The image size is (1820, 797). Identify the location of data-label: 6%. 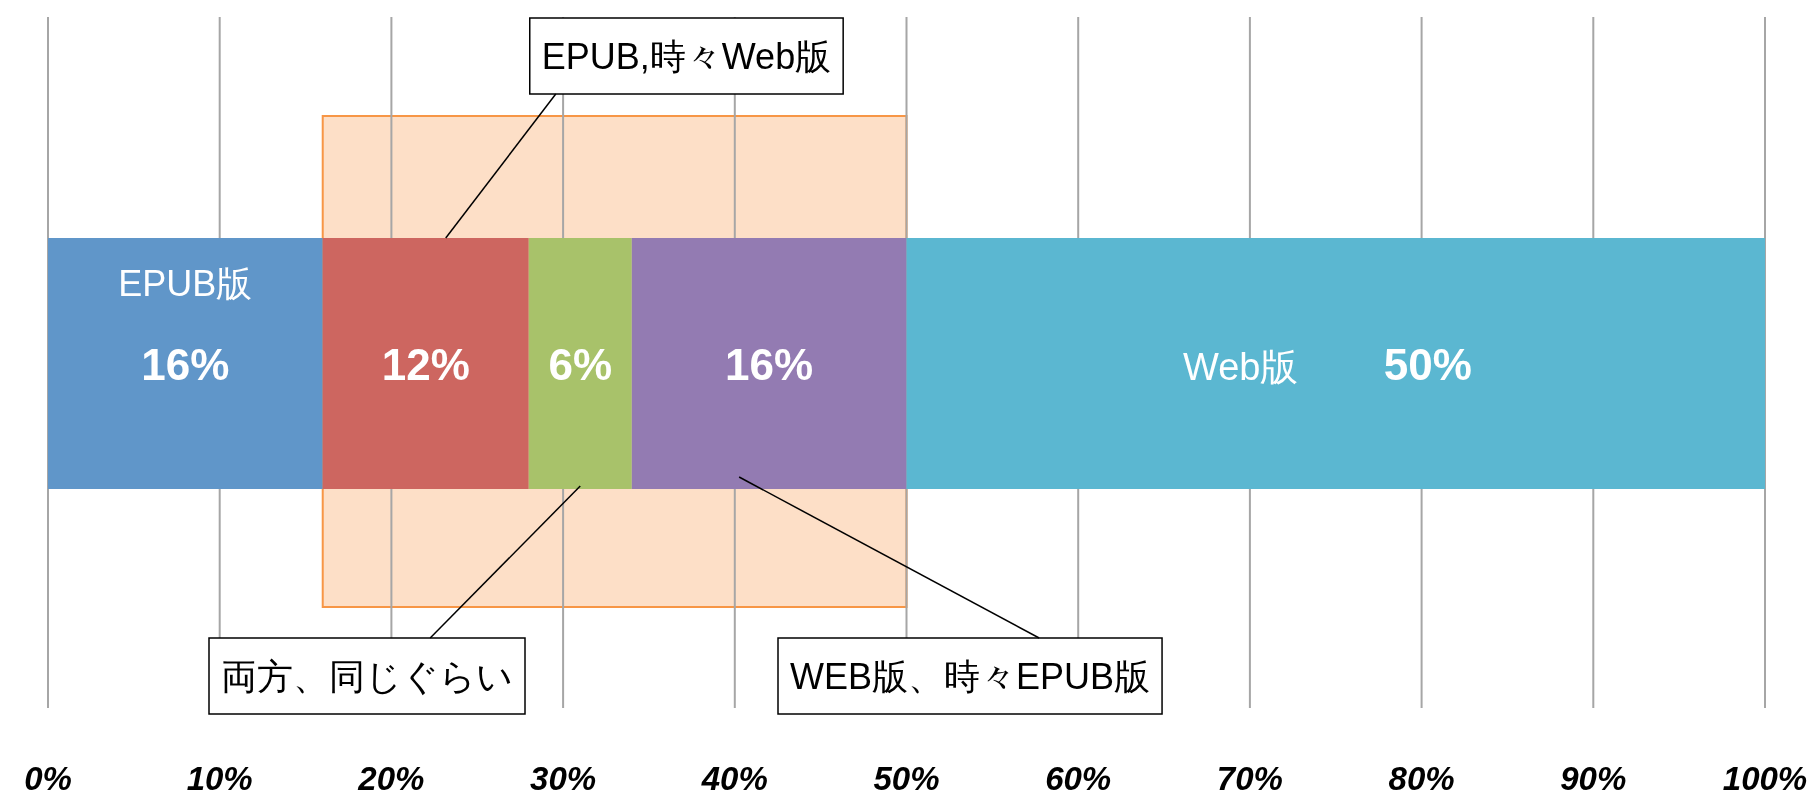
(580, 364).